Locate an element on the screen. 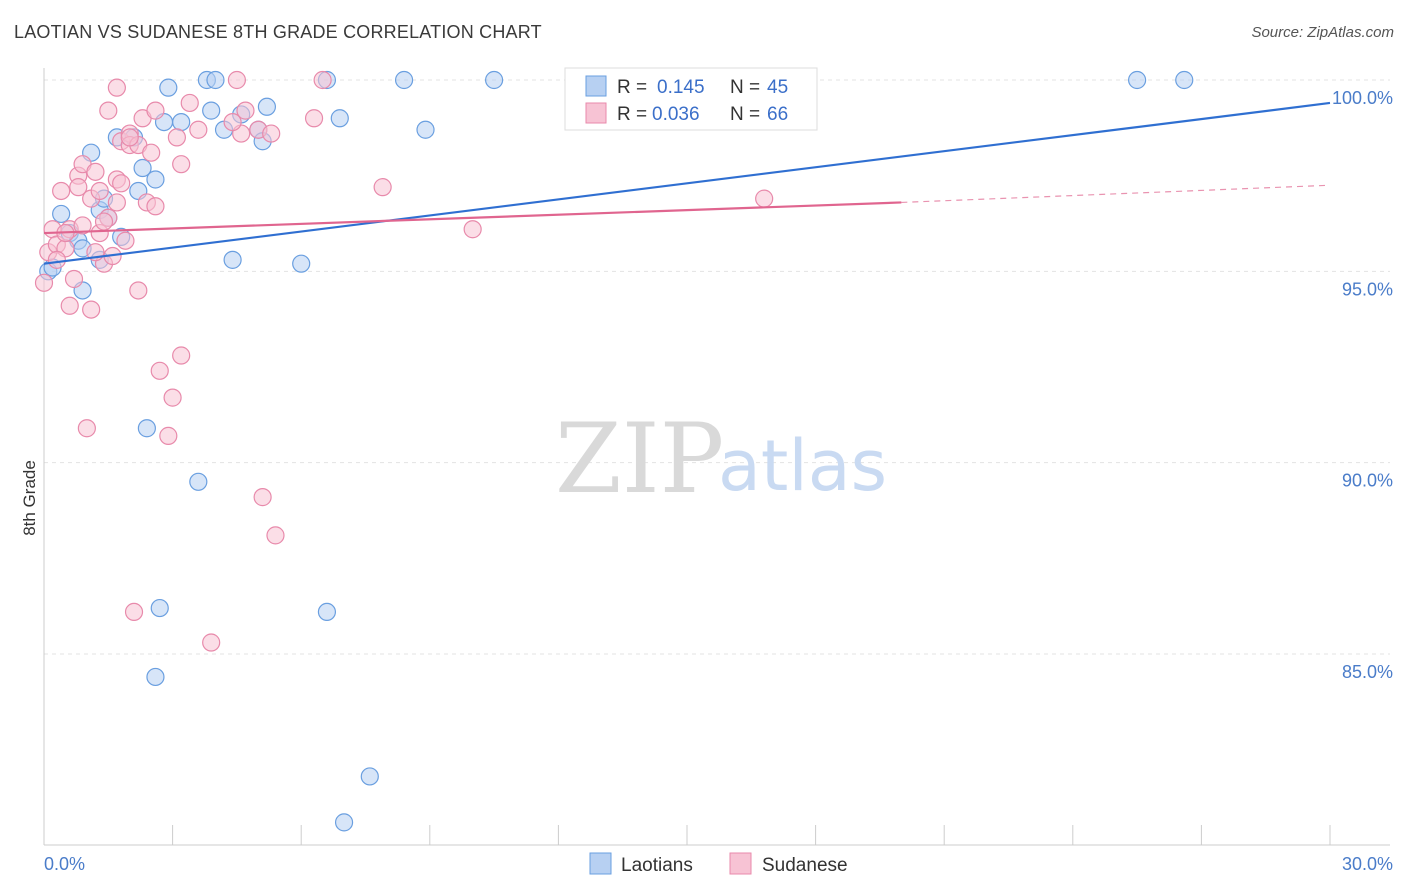 The image size is (1406, 892). legend-swatch-sudanese is located at coordinates (596, 113).